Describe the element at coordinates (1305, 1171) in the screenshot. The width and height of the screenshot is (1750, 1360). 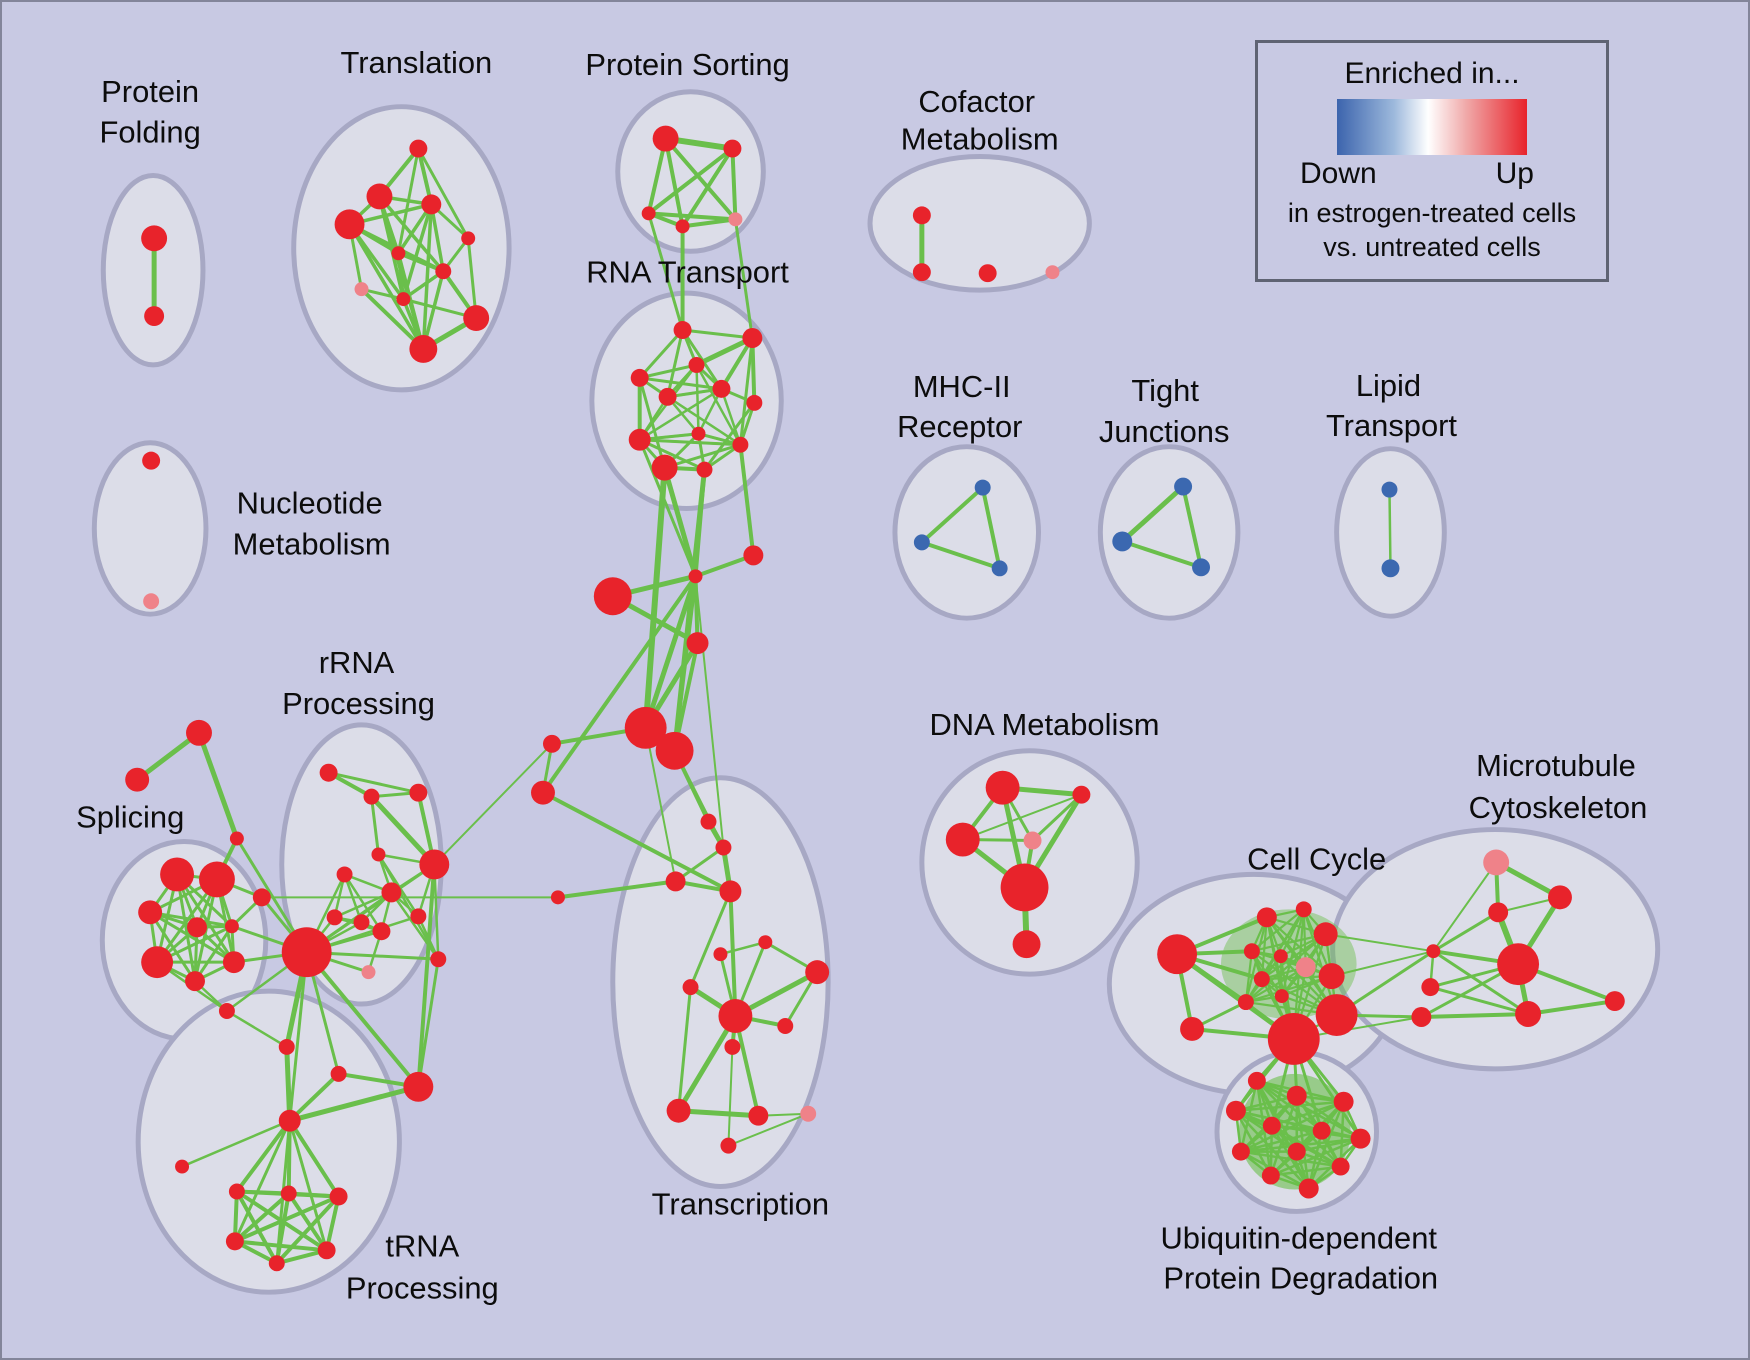
I see `edge-ub9-ub10` at that location.